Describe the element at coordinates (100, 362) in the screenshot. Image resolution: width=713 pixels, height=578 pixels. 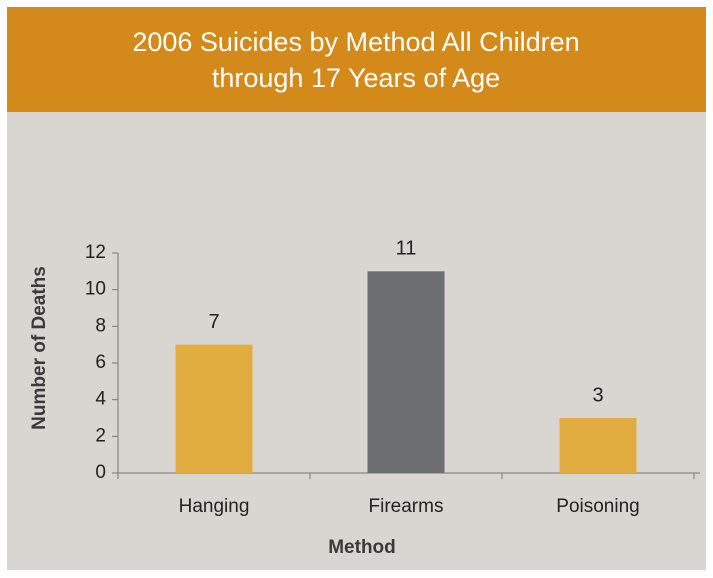
I see `y-tick-label: 6` at that location.